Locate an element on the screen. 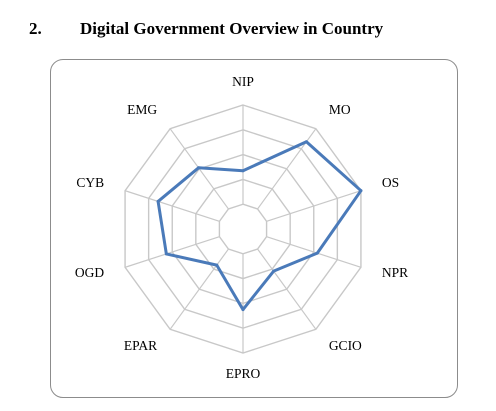  axis-label-gcio: GCIO is located at coordinates (345, 345).